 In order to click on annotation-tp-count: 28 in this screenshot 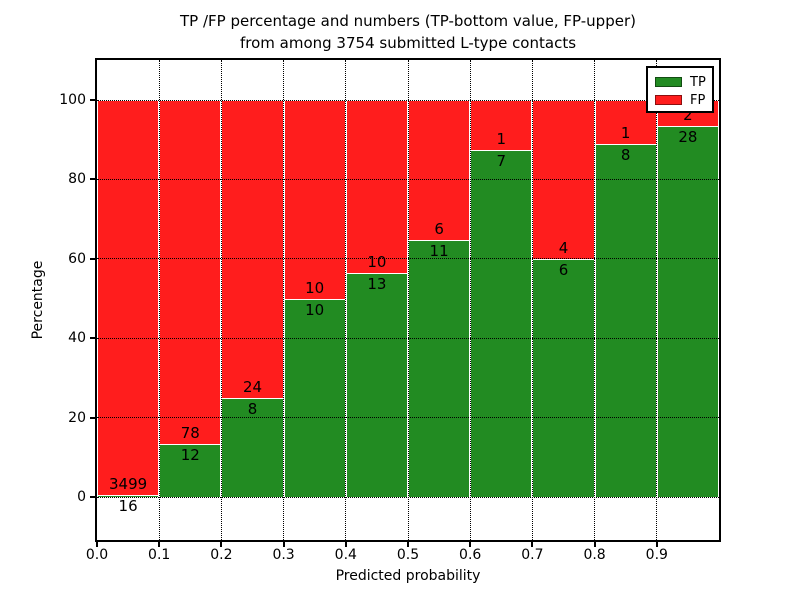, I will do `click(688, 137)`.